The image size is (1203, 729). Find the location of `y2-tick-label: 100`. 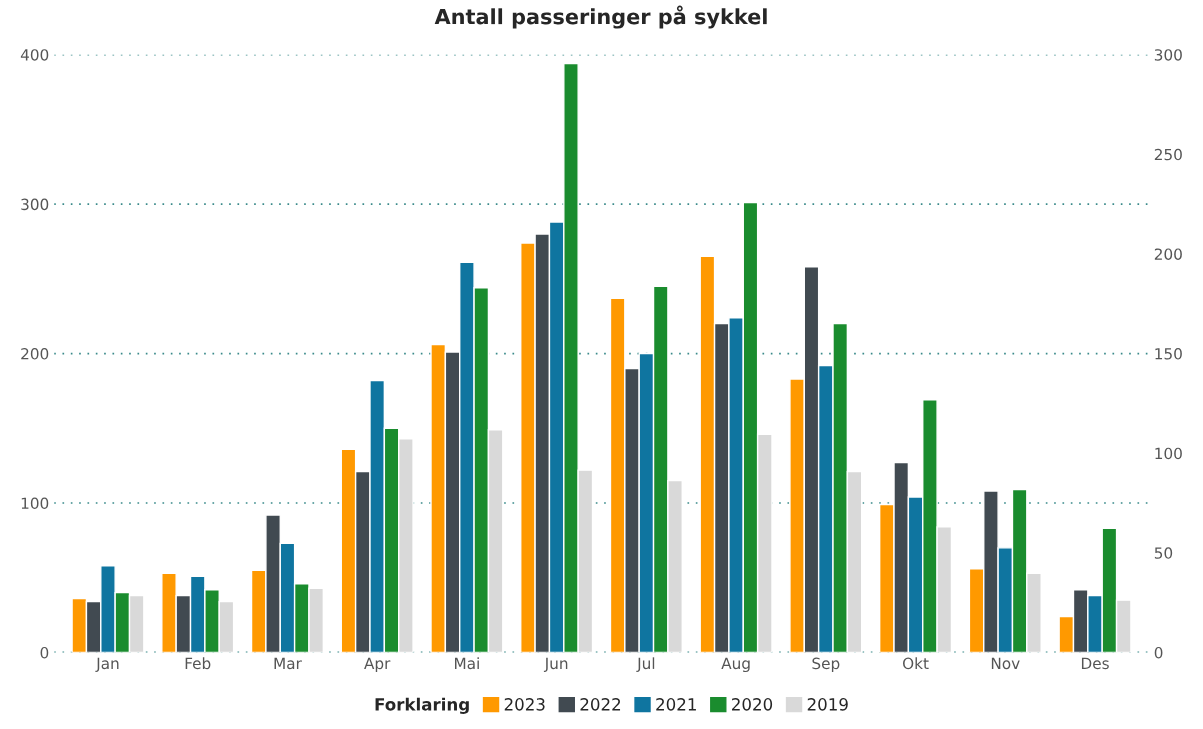

y2-tick-label: 100 is located at coordinates (1168, 453).